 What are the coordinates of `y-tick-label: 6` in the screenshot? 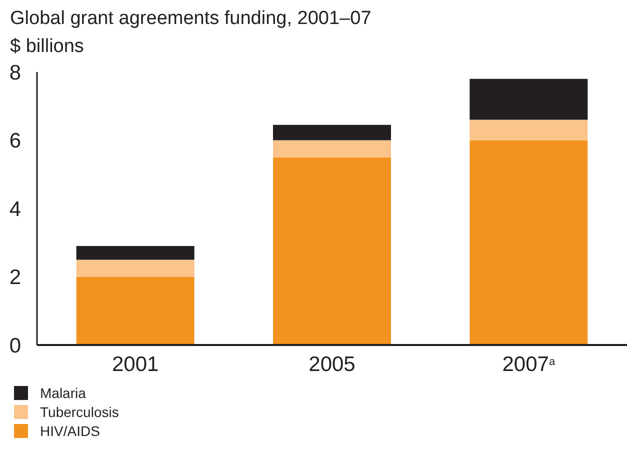 It's located at (15, 141).